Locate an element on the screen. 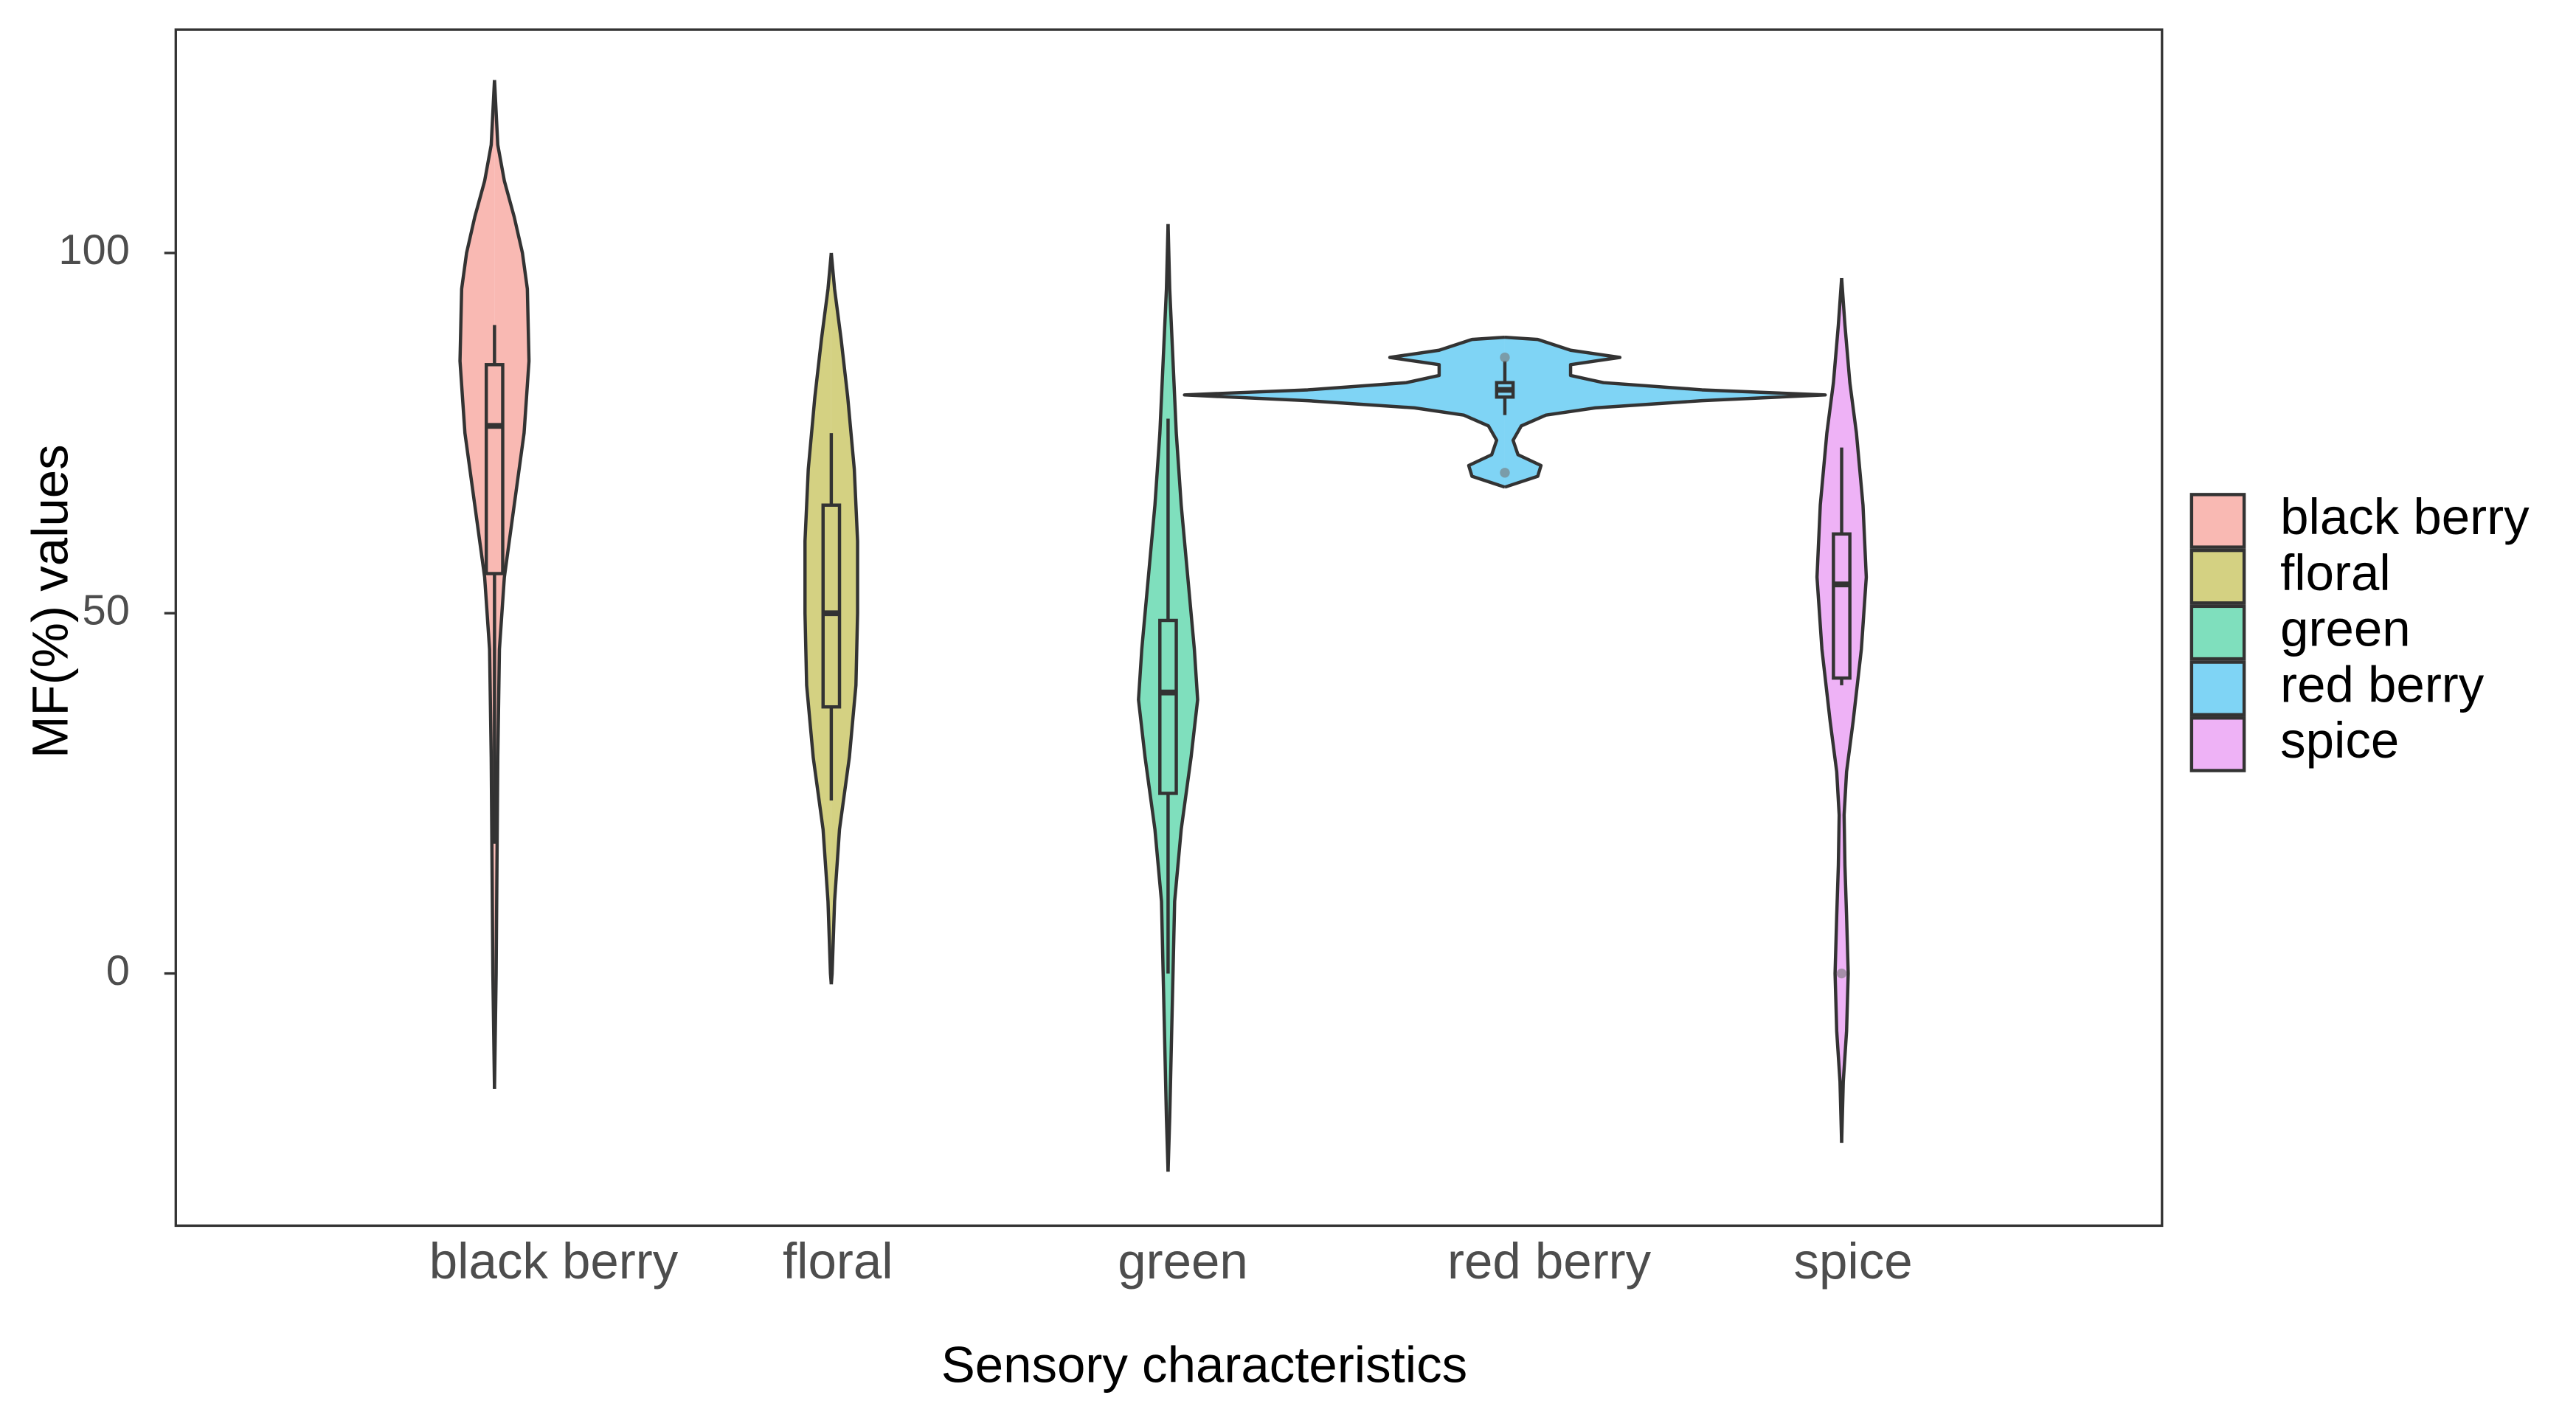  x-axis-title: Sensory characteristics is located at coordinates (1204, 1364).